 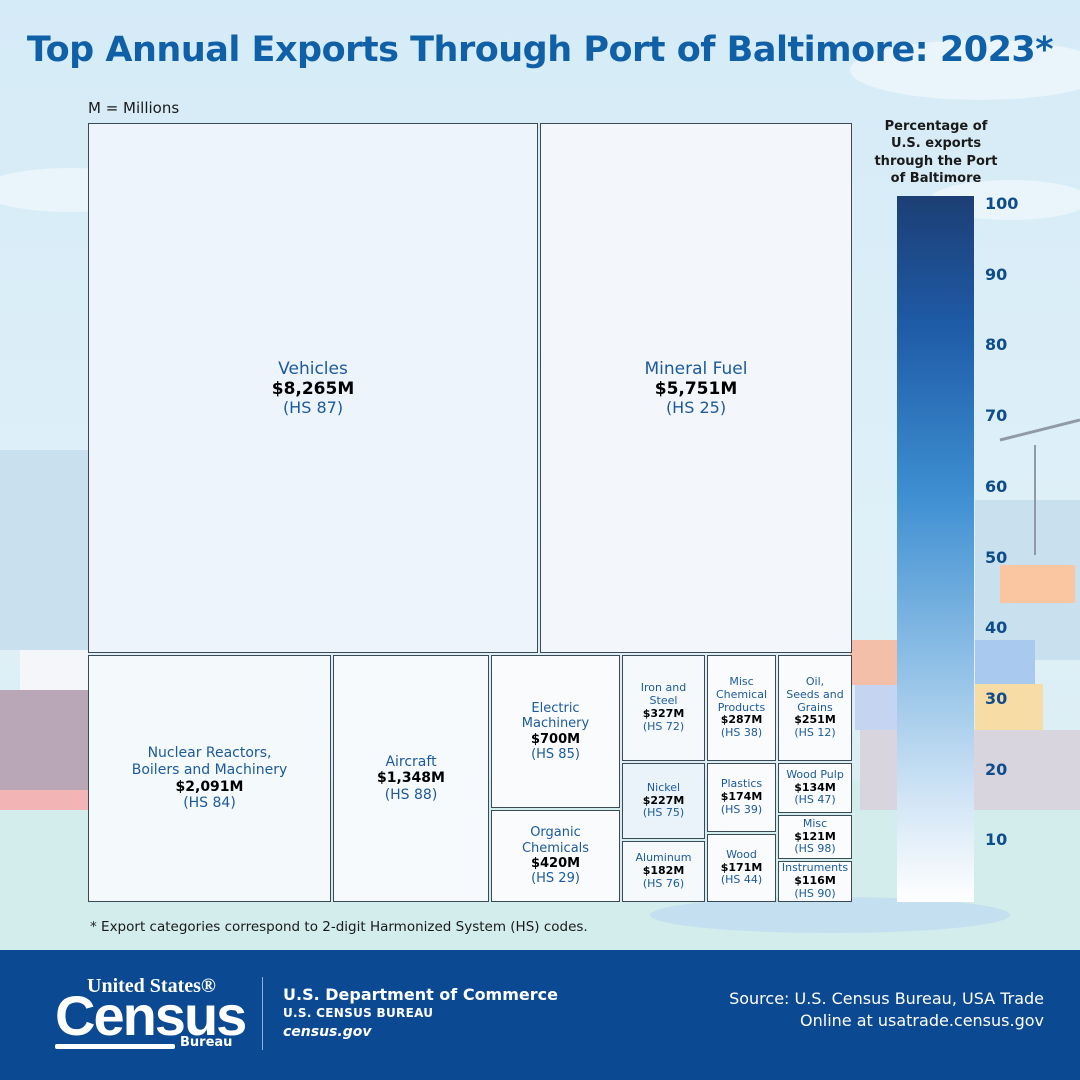 What do you see at coordinates (815, 774) in the screenshot?
I see `tile-name: Wood Pulp` at bounding box center [815, 774].